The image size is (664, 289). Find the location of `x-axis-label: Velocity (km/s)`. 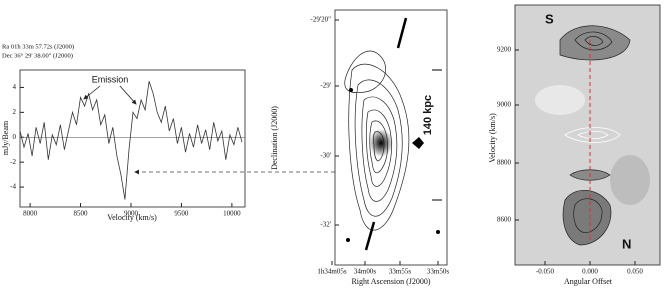

x-axis-label: Velocity (km/s) is located at coordinates (132, 217).